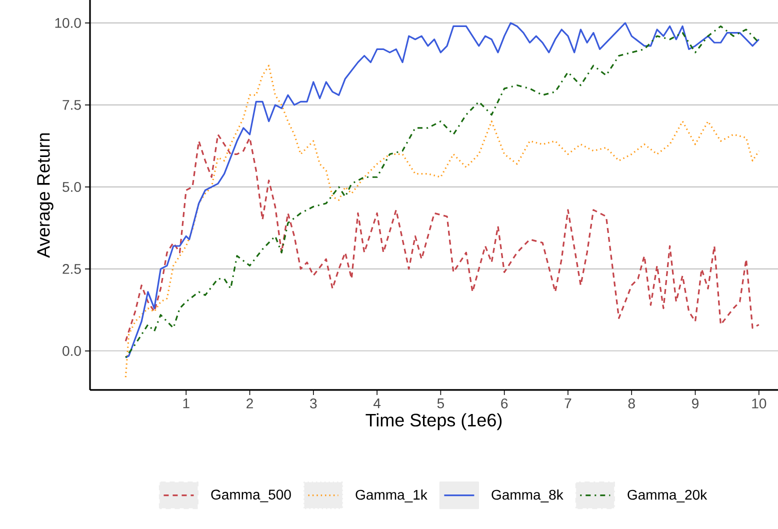 The width and height of the screenshot is (778, 529). Describe the element at coordinates (568, 403) in the screenshot. I see `x-tick-label: 7` at that location.